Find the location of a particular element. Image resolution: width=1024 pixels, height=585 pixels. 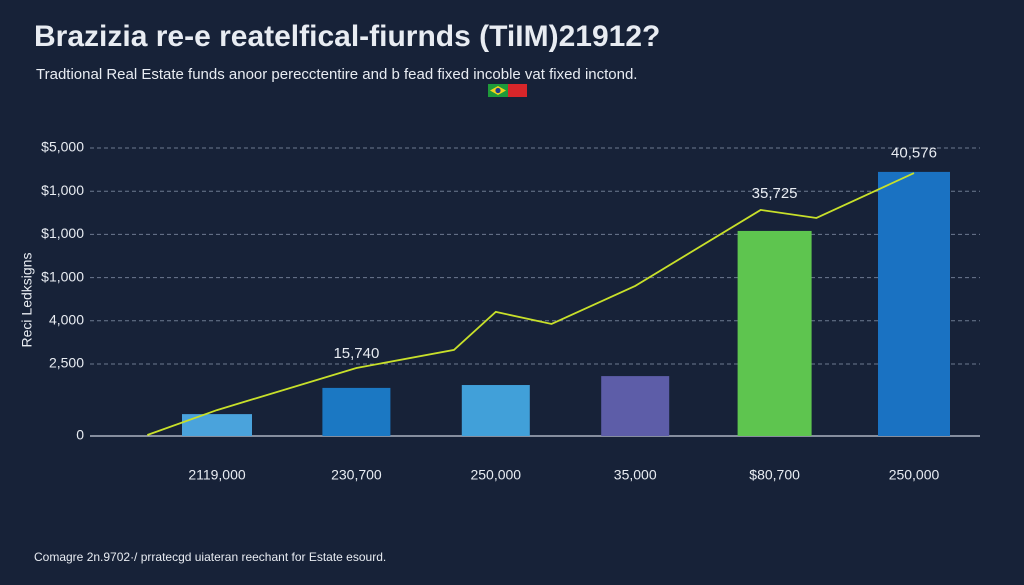

annotation: 15,740 is located at coordinates (356, 353).